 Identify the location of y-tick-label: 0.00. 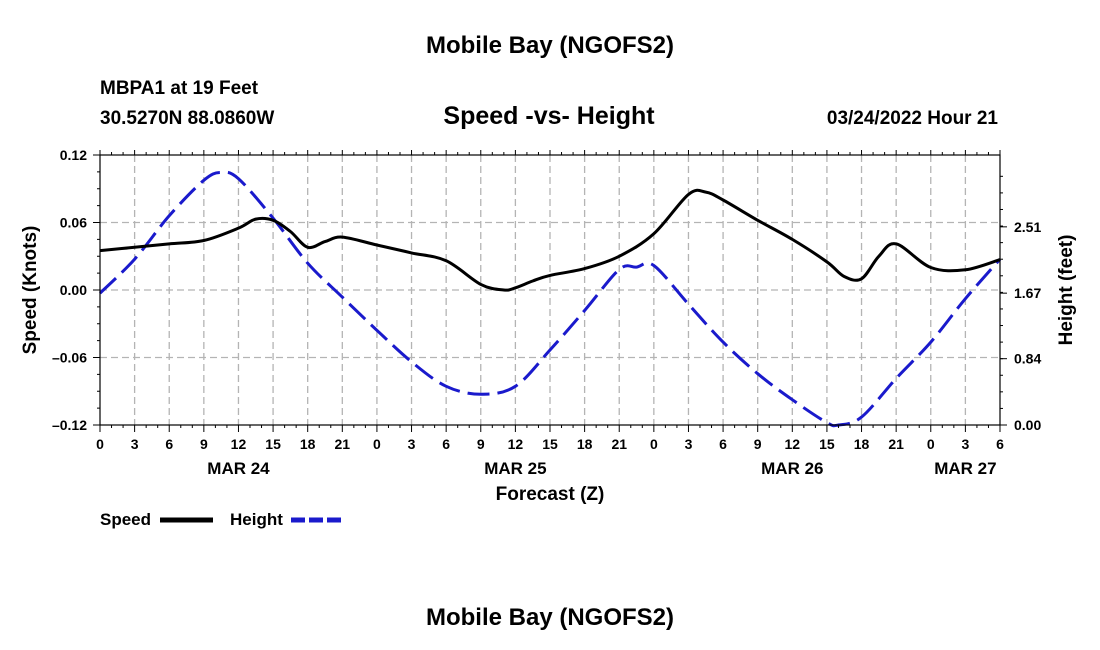
(73, 290).